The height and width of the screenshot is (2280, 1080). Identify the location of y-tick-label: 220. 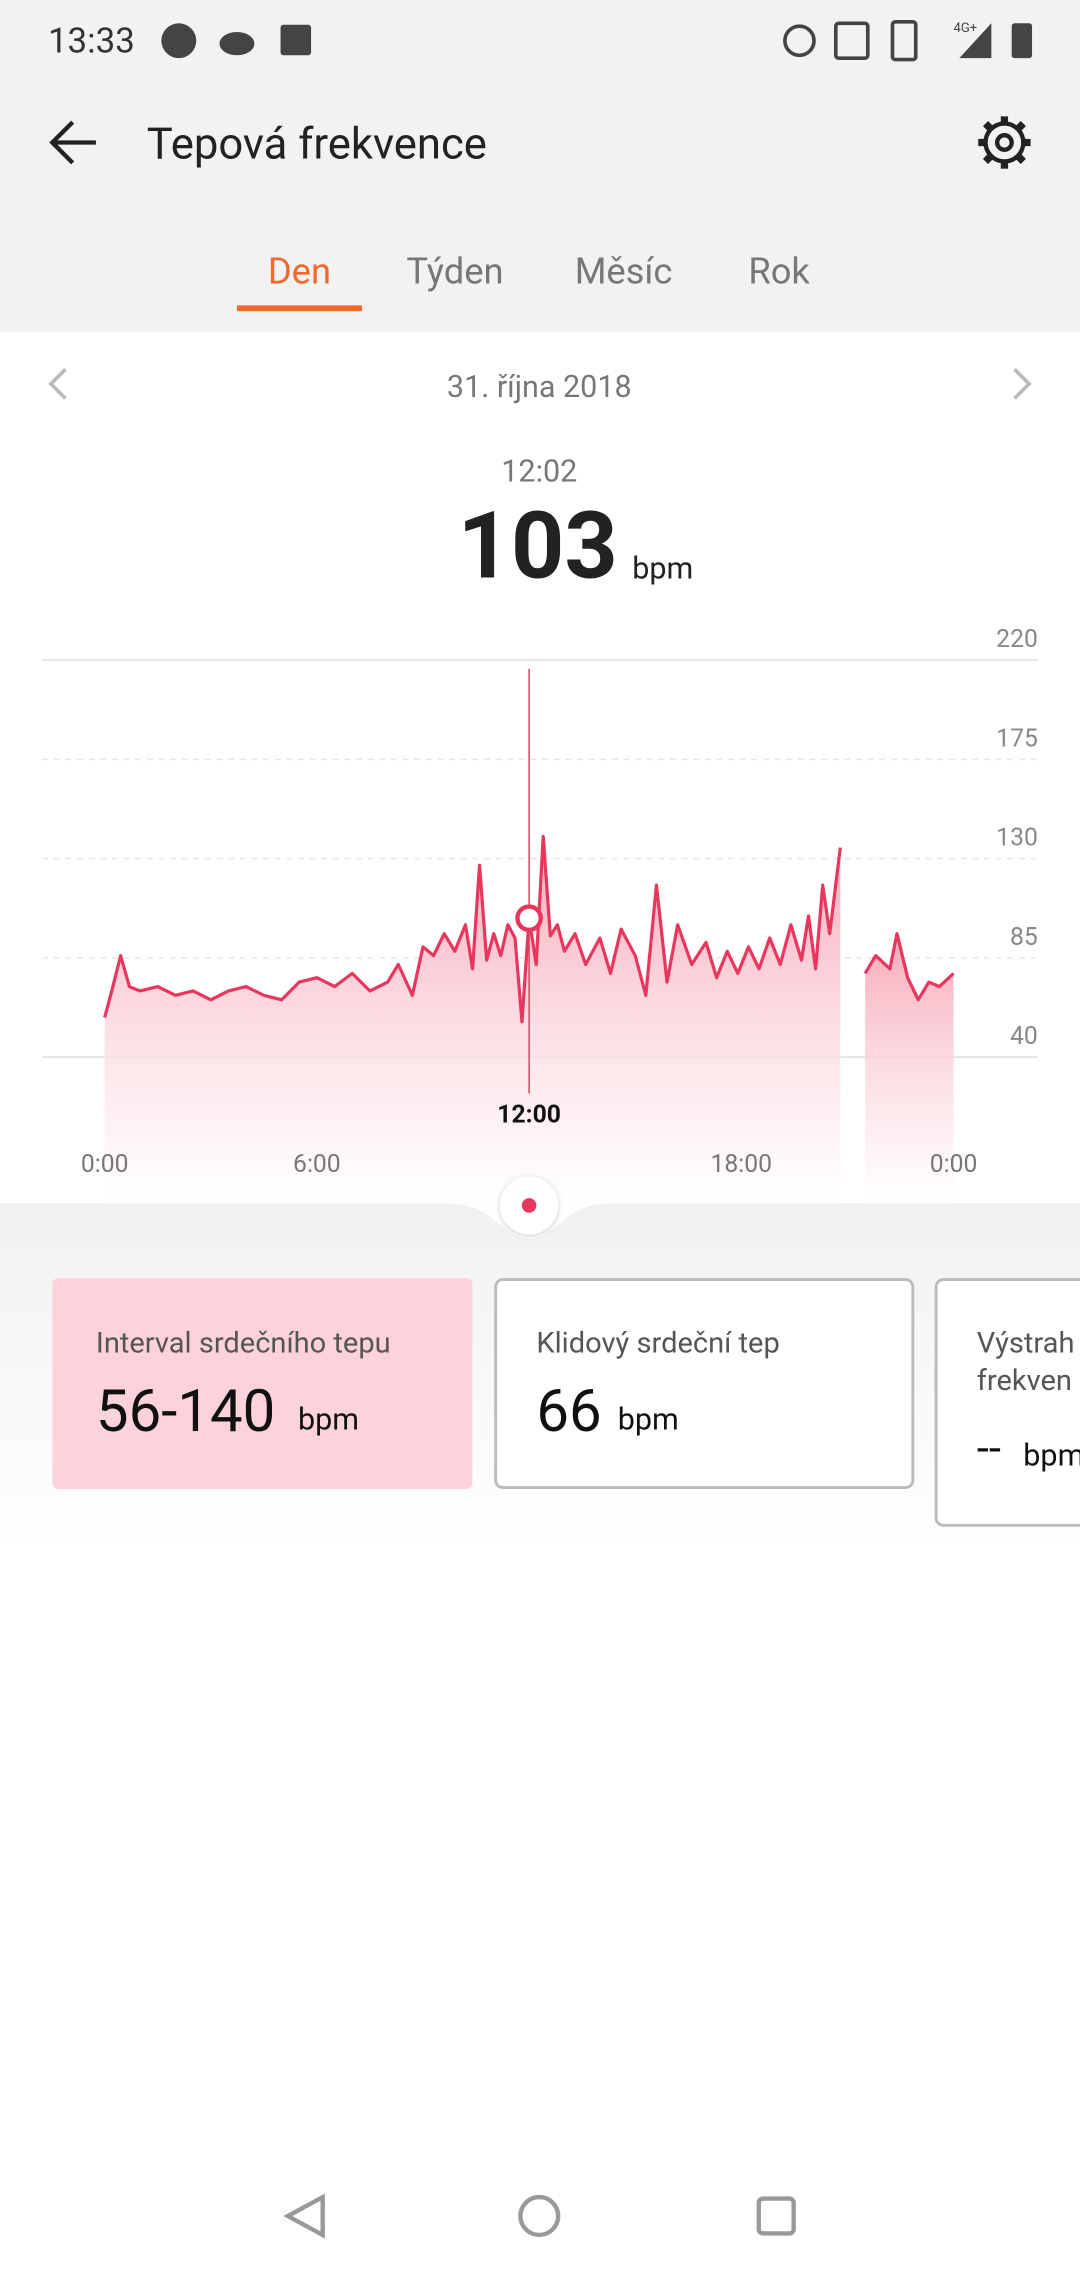
(1017, 639).